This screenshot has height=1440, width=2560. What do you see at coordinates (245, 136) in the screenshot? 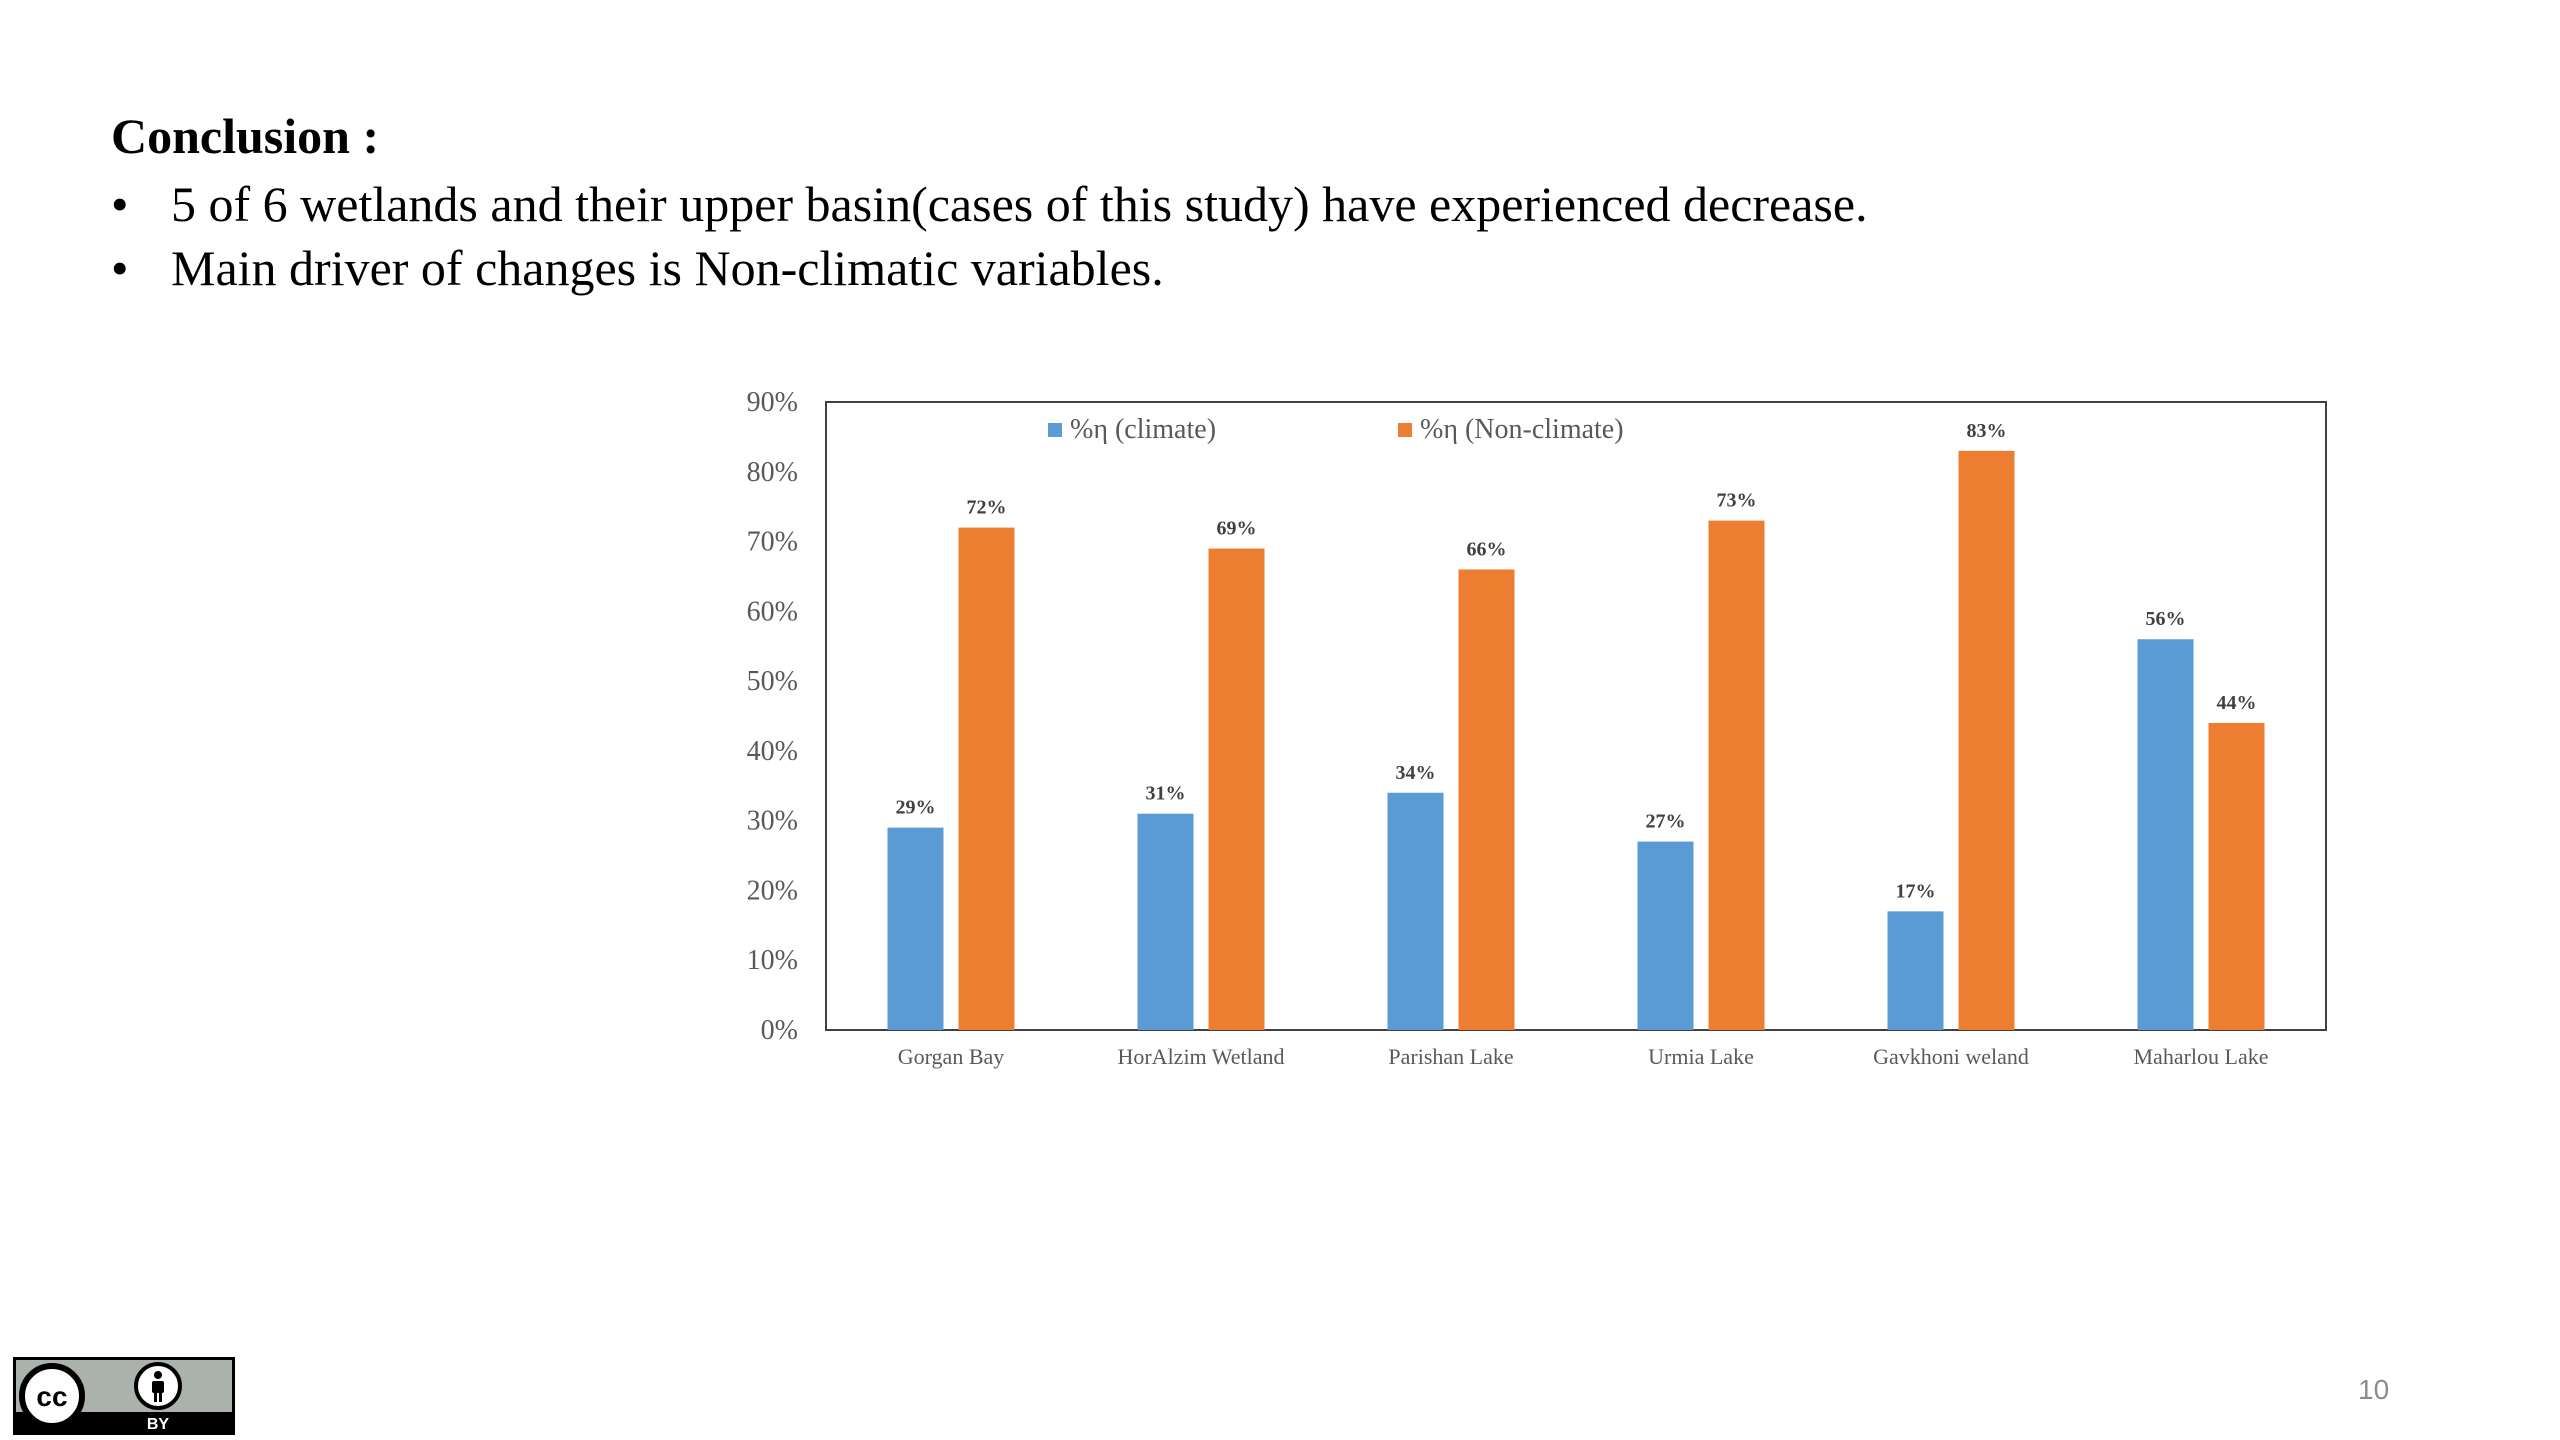
I see `slide-title: Conclusion :` at bounding box center [245, 136].